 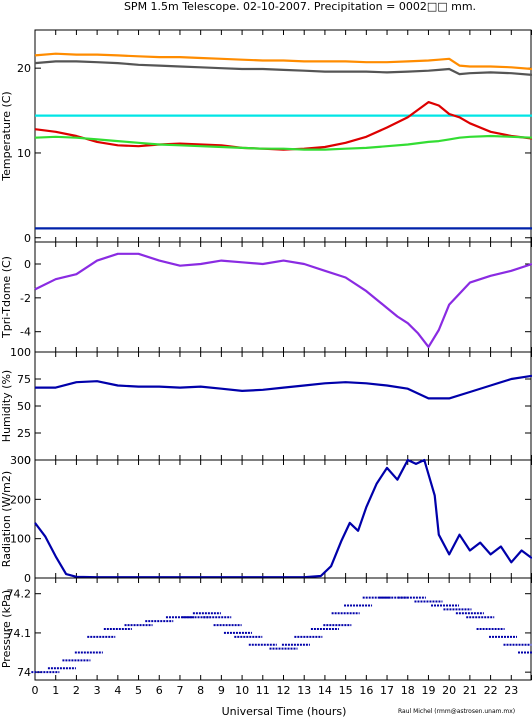 I want to click on x-tick-label: 6, so click(x=159, y=690).